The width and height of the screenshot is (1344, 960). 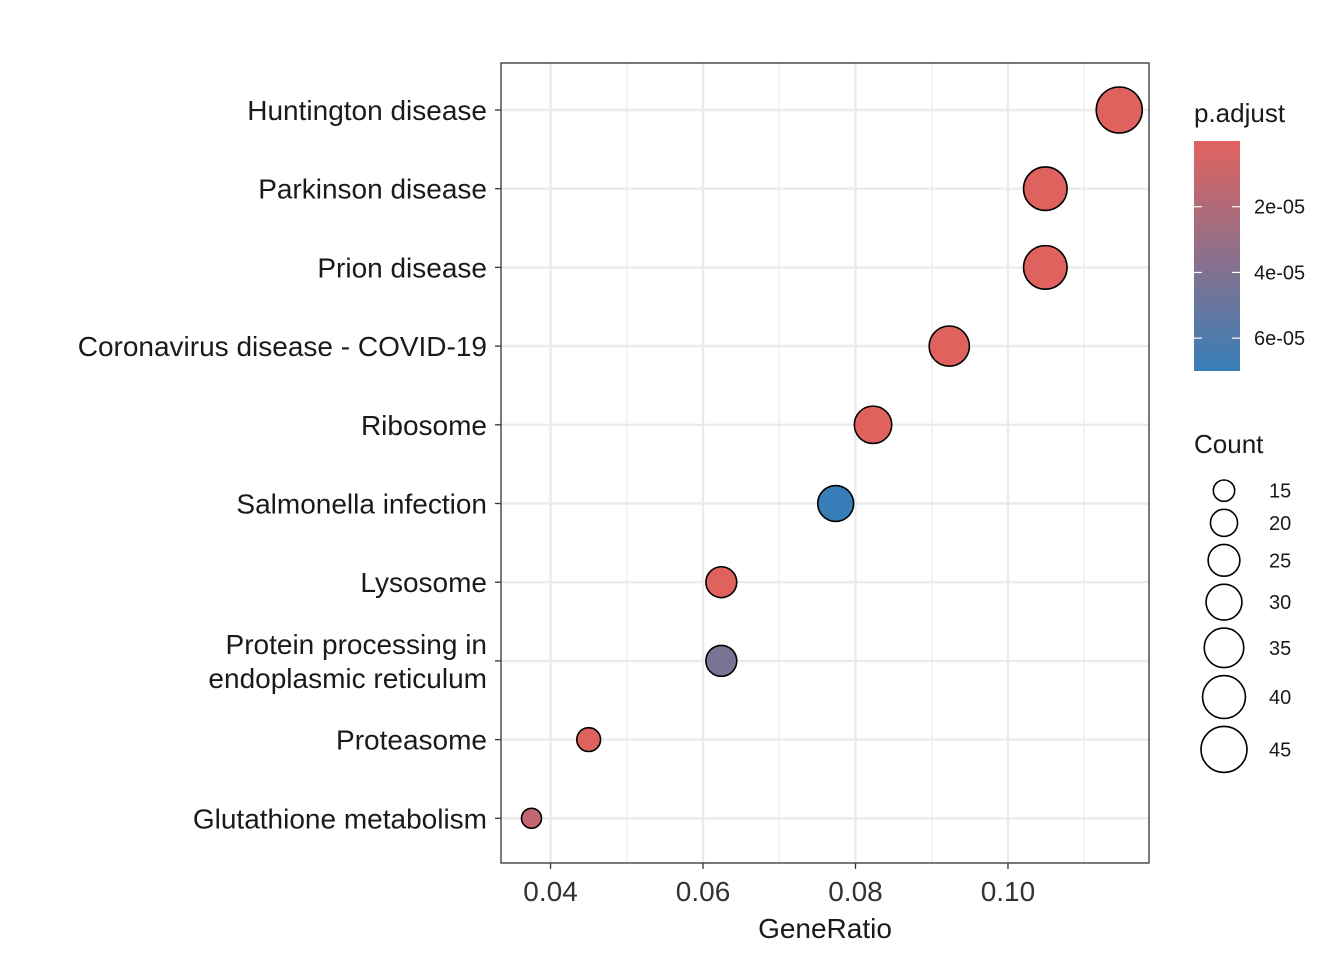 What do you see at coordinates (1249, 234) in the screenshot?
I see `color-legend: p.adjust 2e-05 4e-05 6e-05` at bounding box center [1249, 234].